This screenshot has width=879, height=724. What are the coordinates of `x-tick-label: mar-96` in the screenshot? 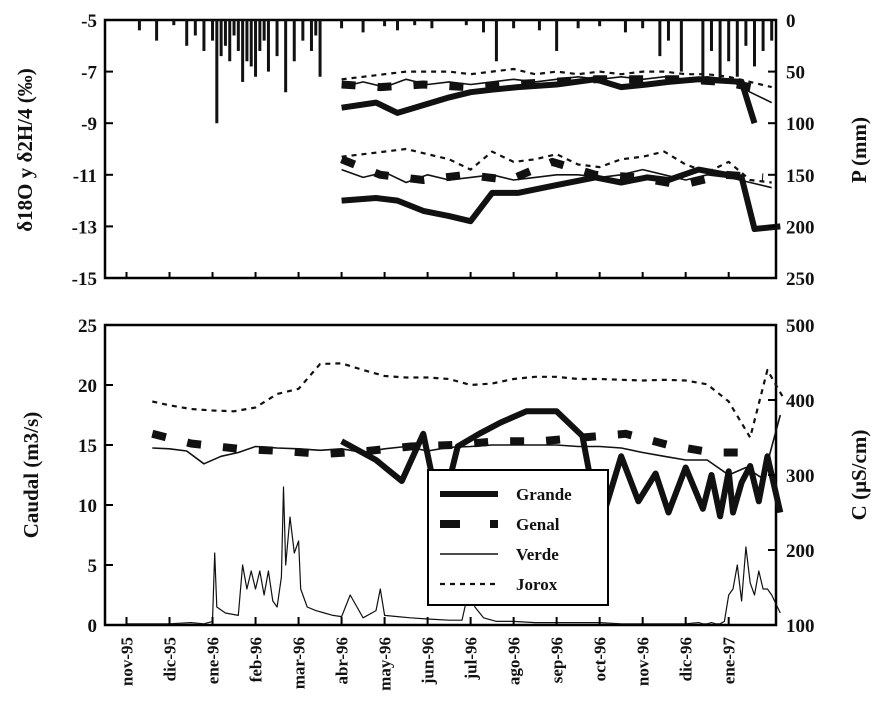 It's located at (299, 663).